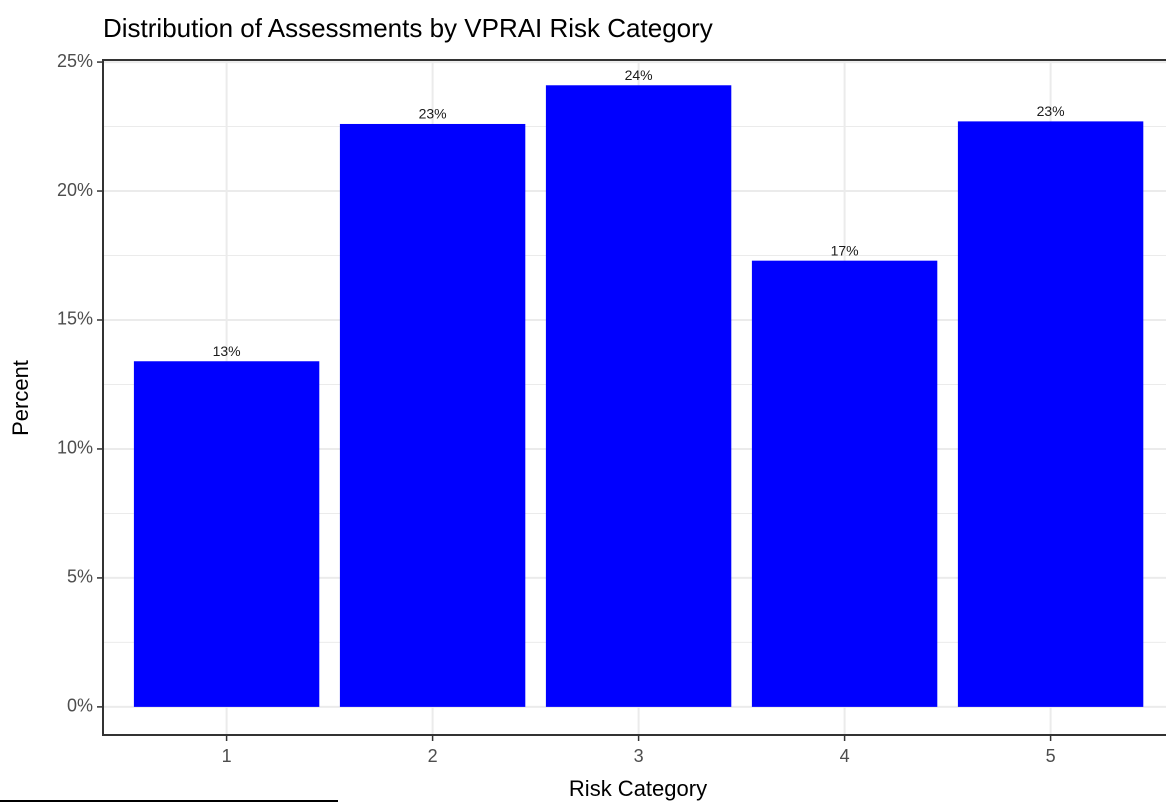  I want to click on x-tick-label: 1, so click(227, 756).